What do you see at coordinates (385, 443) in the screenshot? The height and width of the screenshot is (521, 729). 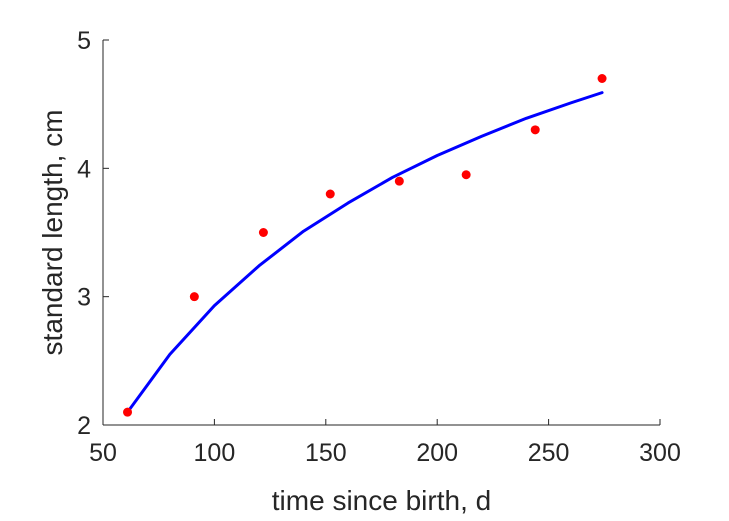 I see `x-ticks: 50 100 150 200 250 300` at bounding box center [385, 443].